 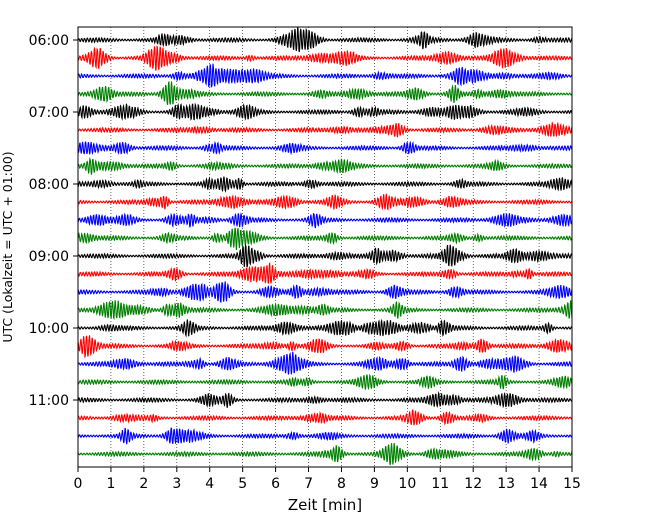 What do you see at coordinates (49, 401) in the screenshot?
I see `y-tick-label-11:00: 11:00` at bounding box center [49, 401].